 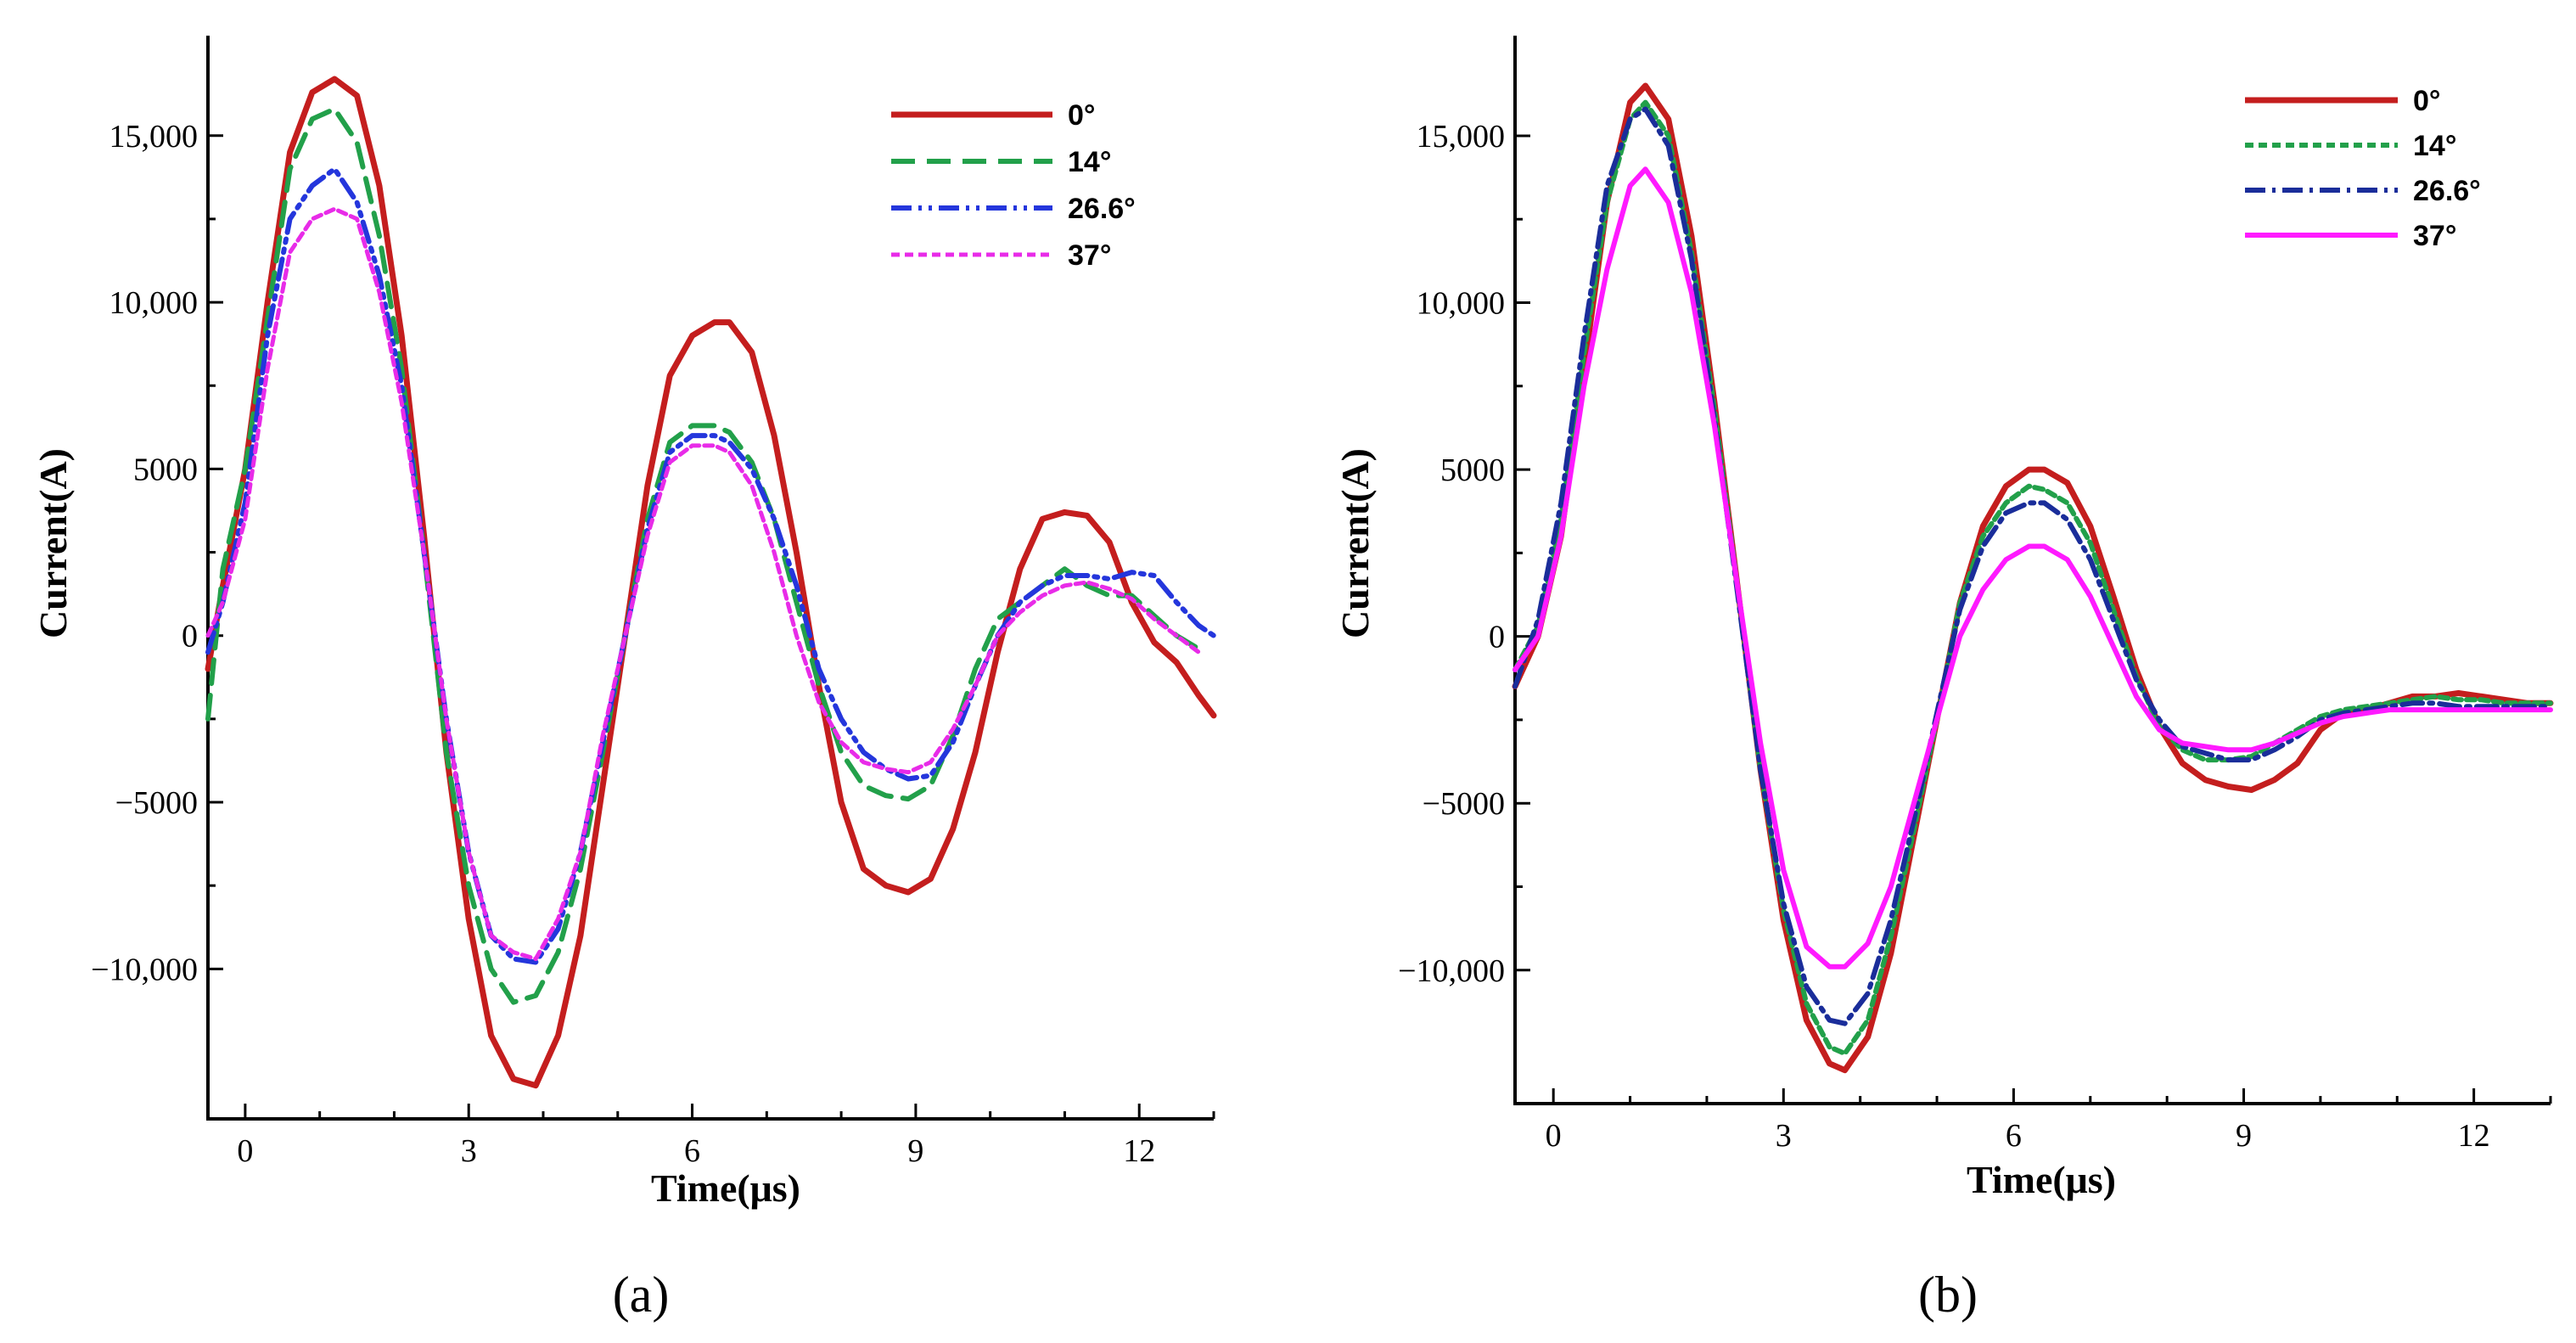 I want to click on panel-caption: (a), so click(x=641, y=1295).